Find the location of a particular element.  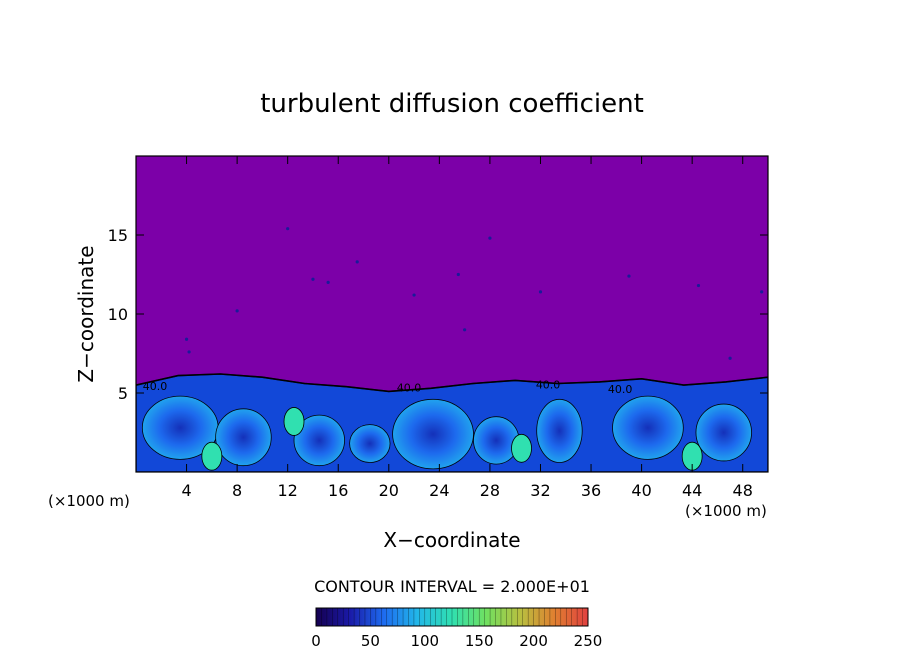

x-tick-label: 16 is located at coordinates (338, 490).